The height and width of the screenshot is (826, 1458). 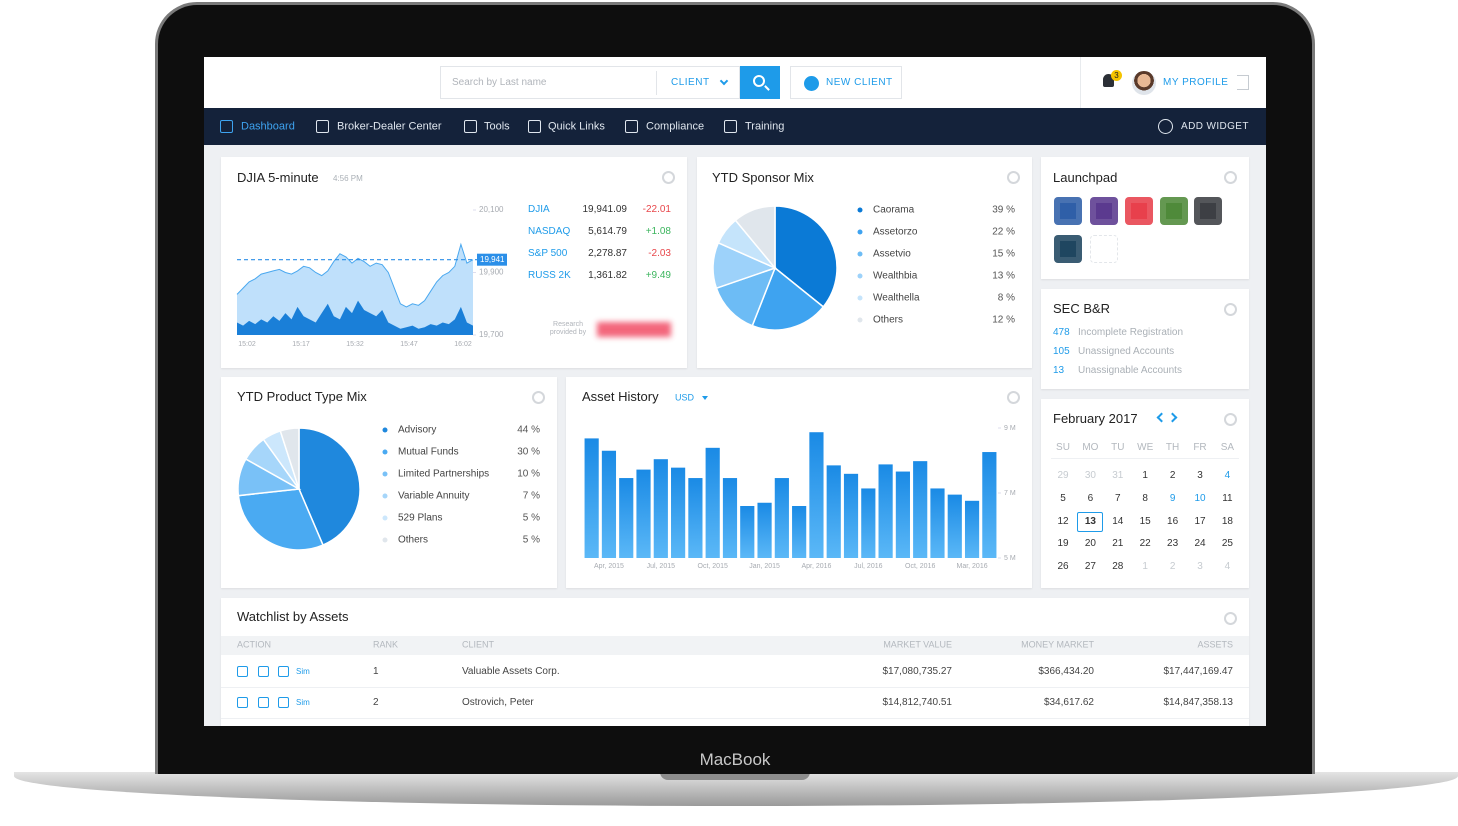 I want to click on count: 478, so click(x=1061, y=332).